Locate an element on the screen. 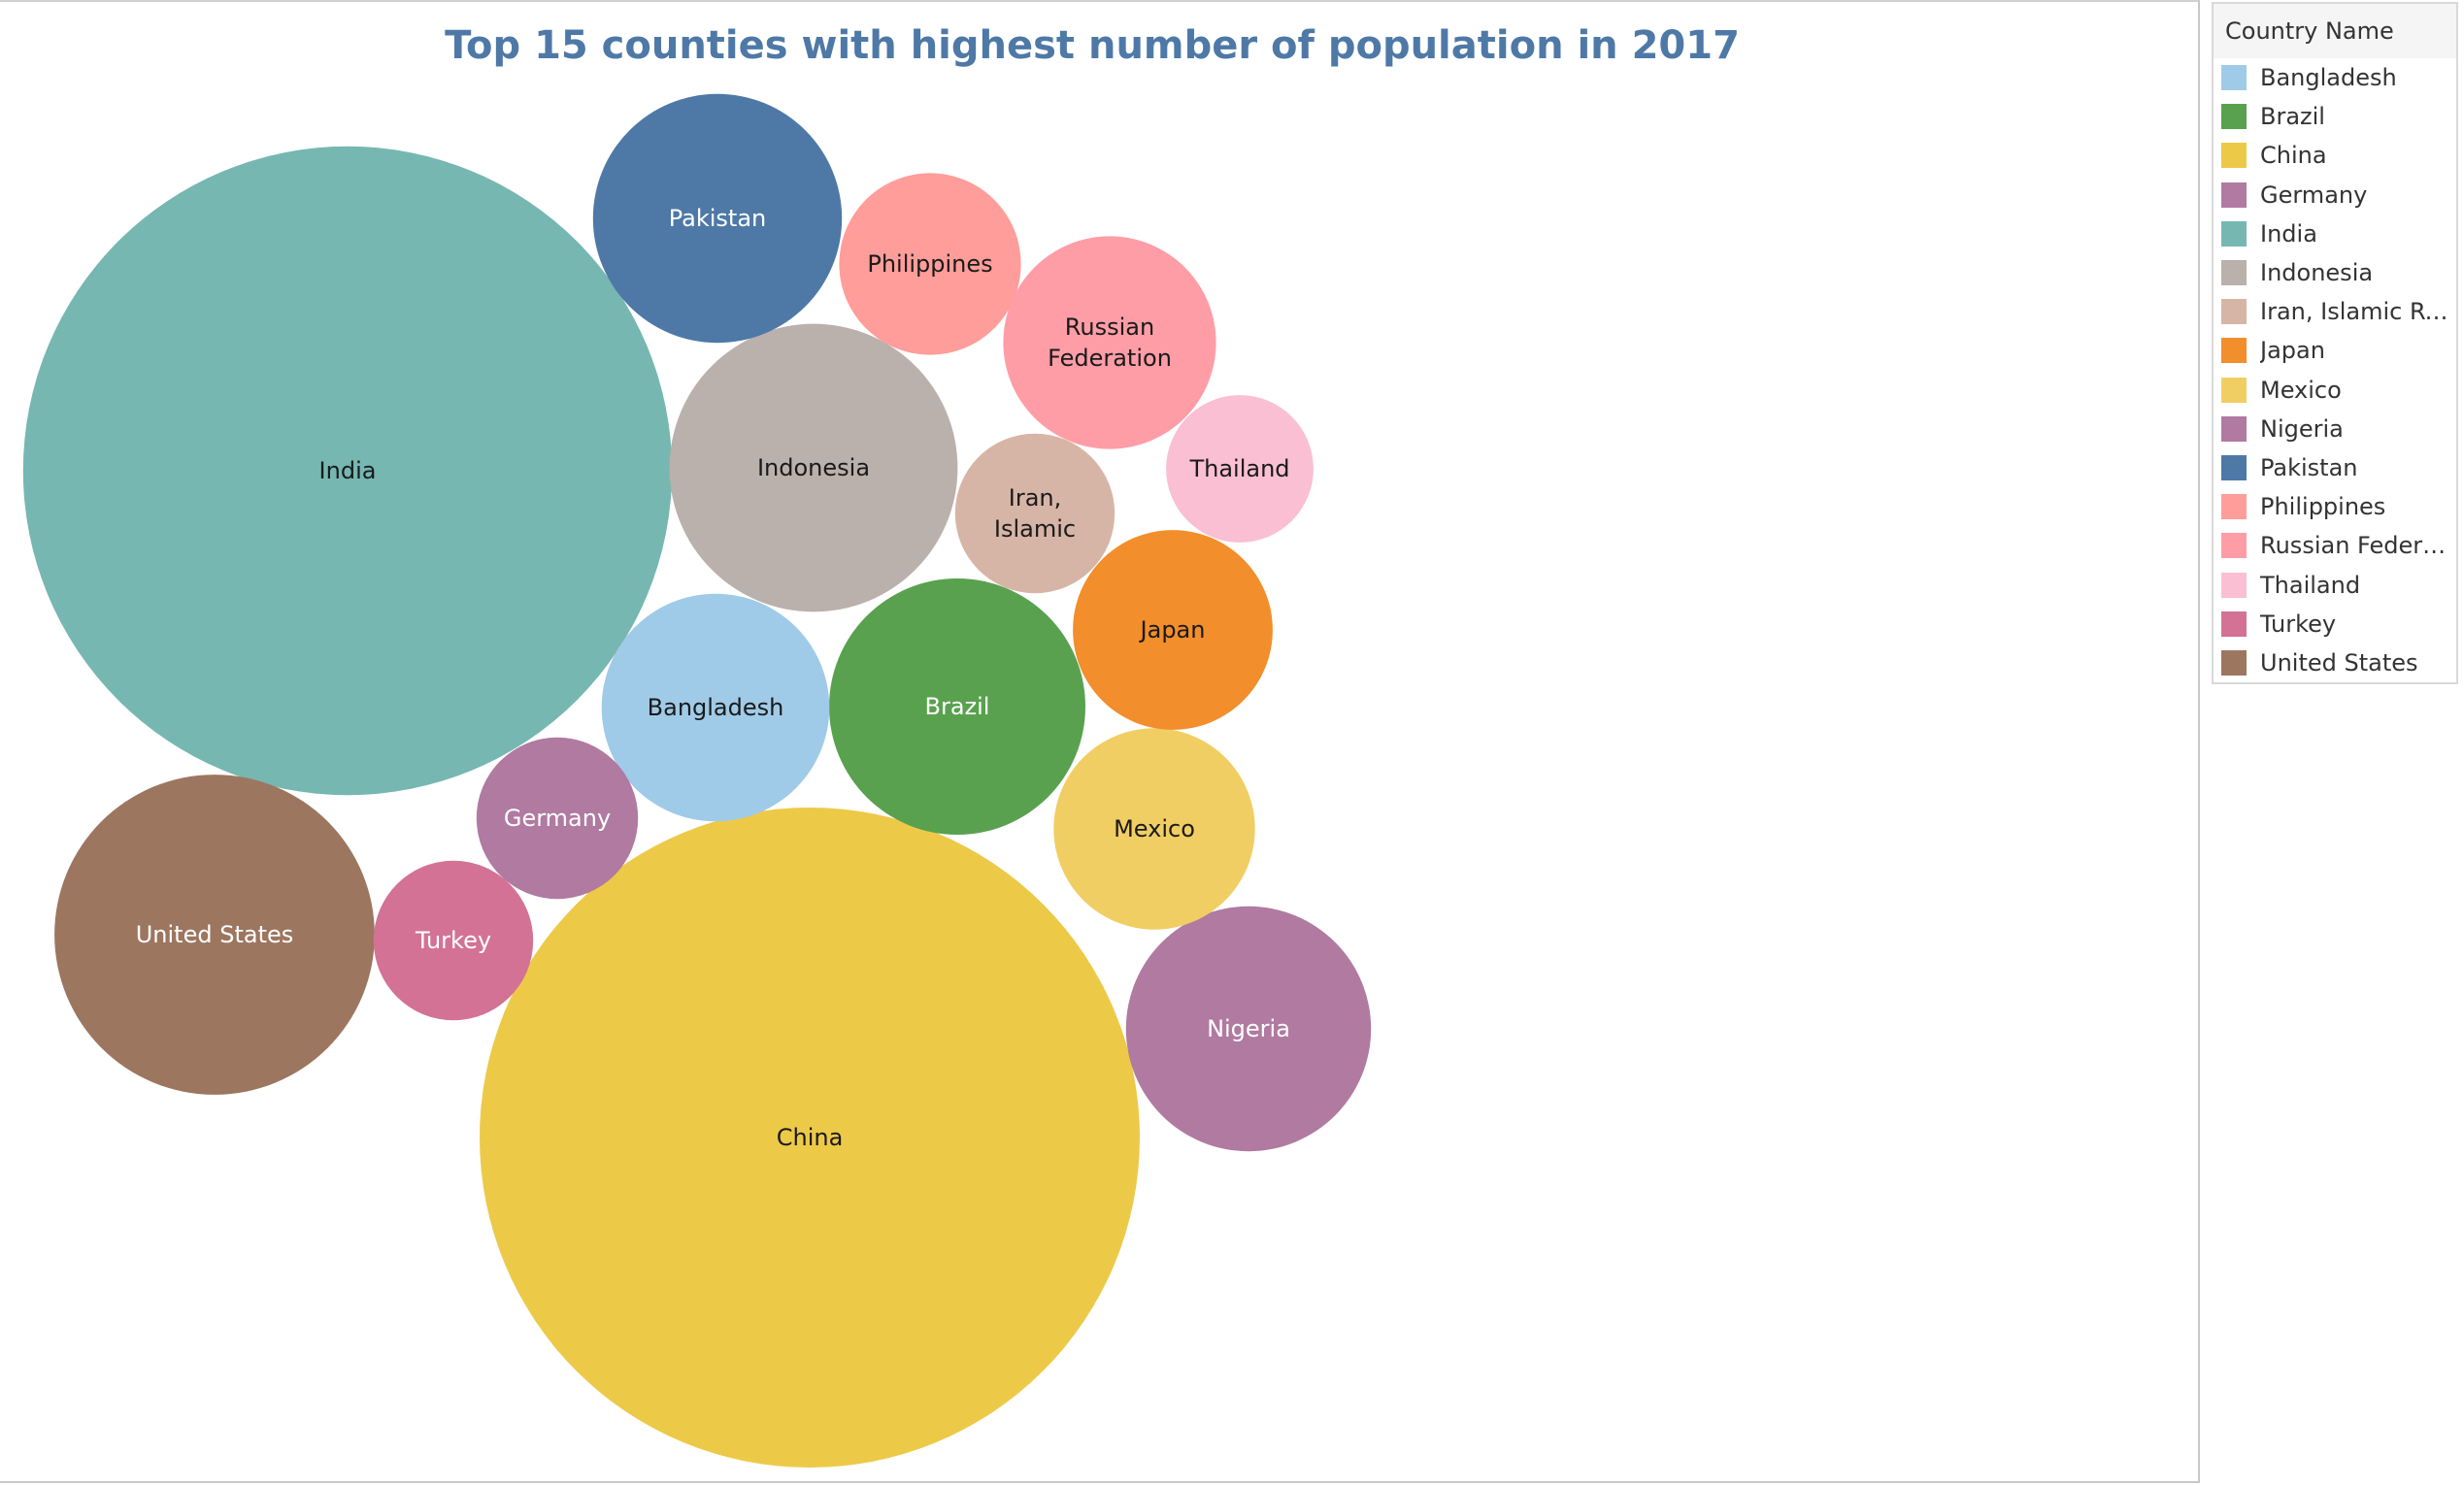 This screenshot has height=1485, width=2464. legend-item-india: India is located at coordinates (2335, 233).